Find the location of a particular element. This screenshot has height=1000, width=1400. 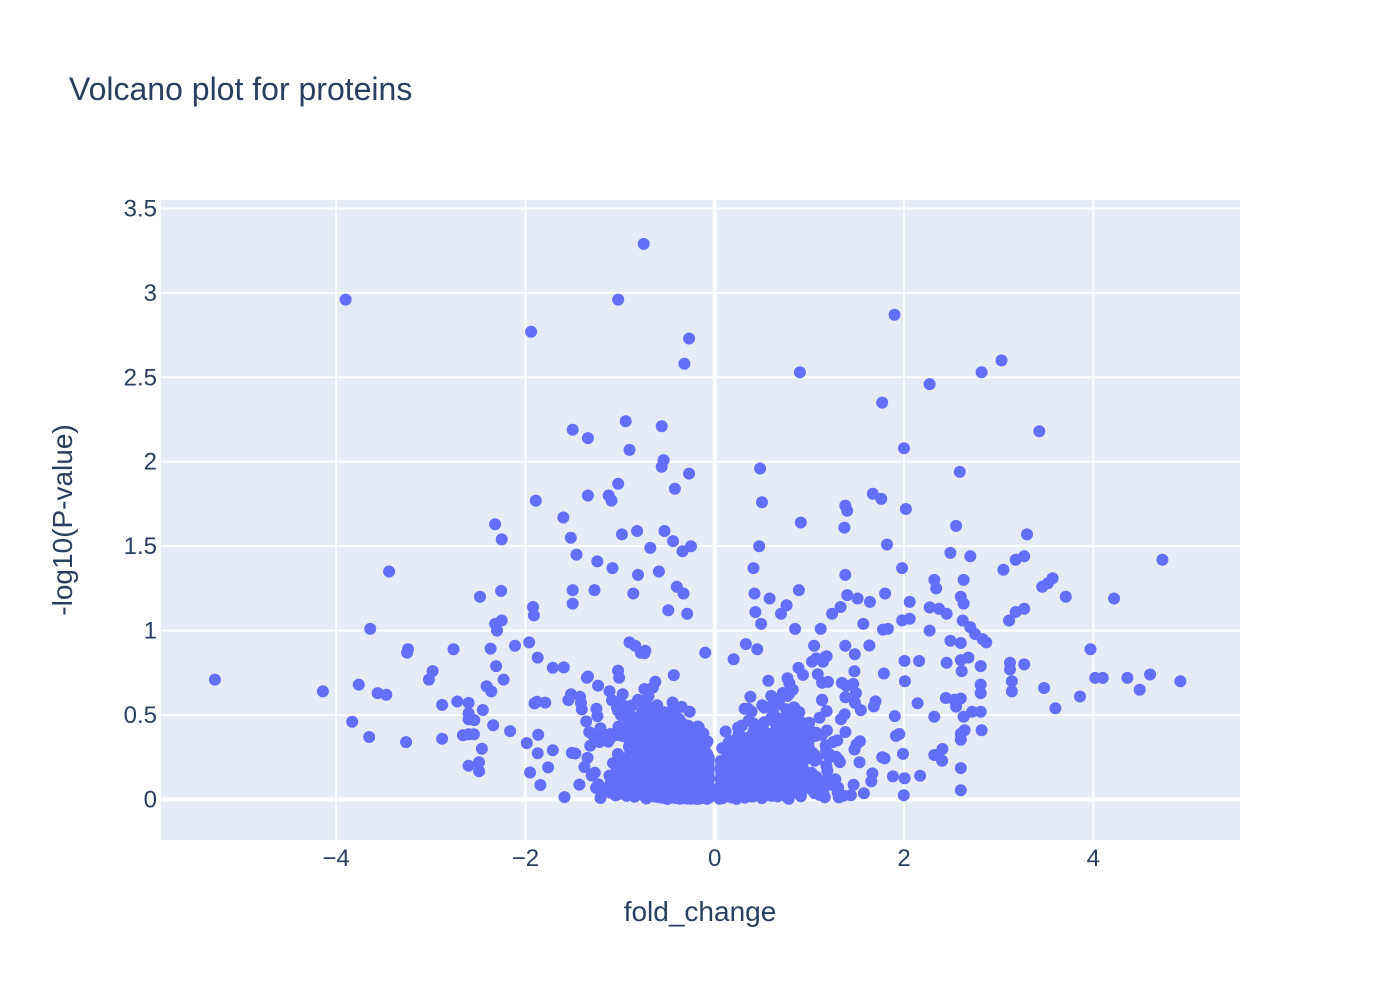

y-tick-label: 2 is located at coordinates (150, 462).